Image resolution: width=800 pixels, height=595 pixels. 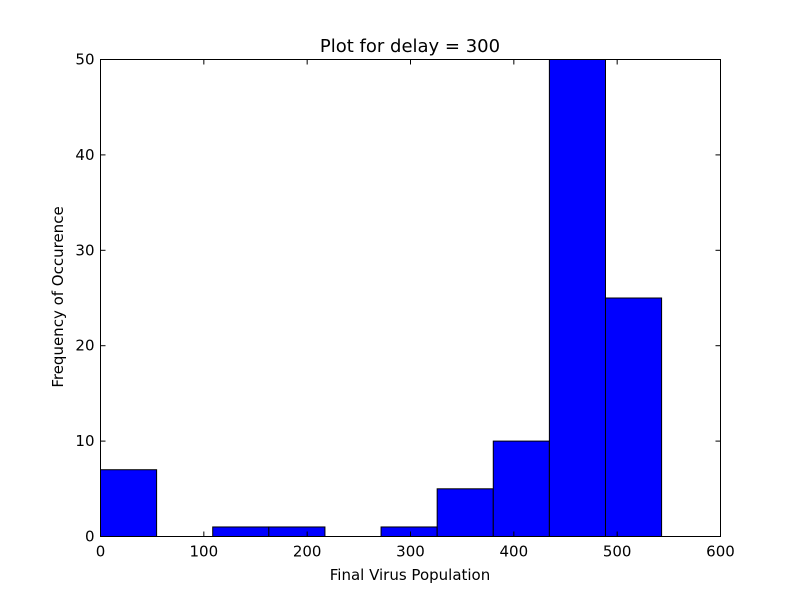 I want to click on x-tick-label-100: 100, so click(x=204, y=552).